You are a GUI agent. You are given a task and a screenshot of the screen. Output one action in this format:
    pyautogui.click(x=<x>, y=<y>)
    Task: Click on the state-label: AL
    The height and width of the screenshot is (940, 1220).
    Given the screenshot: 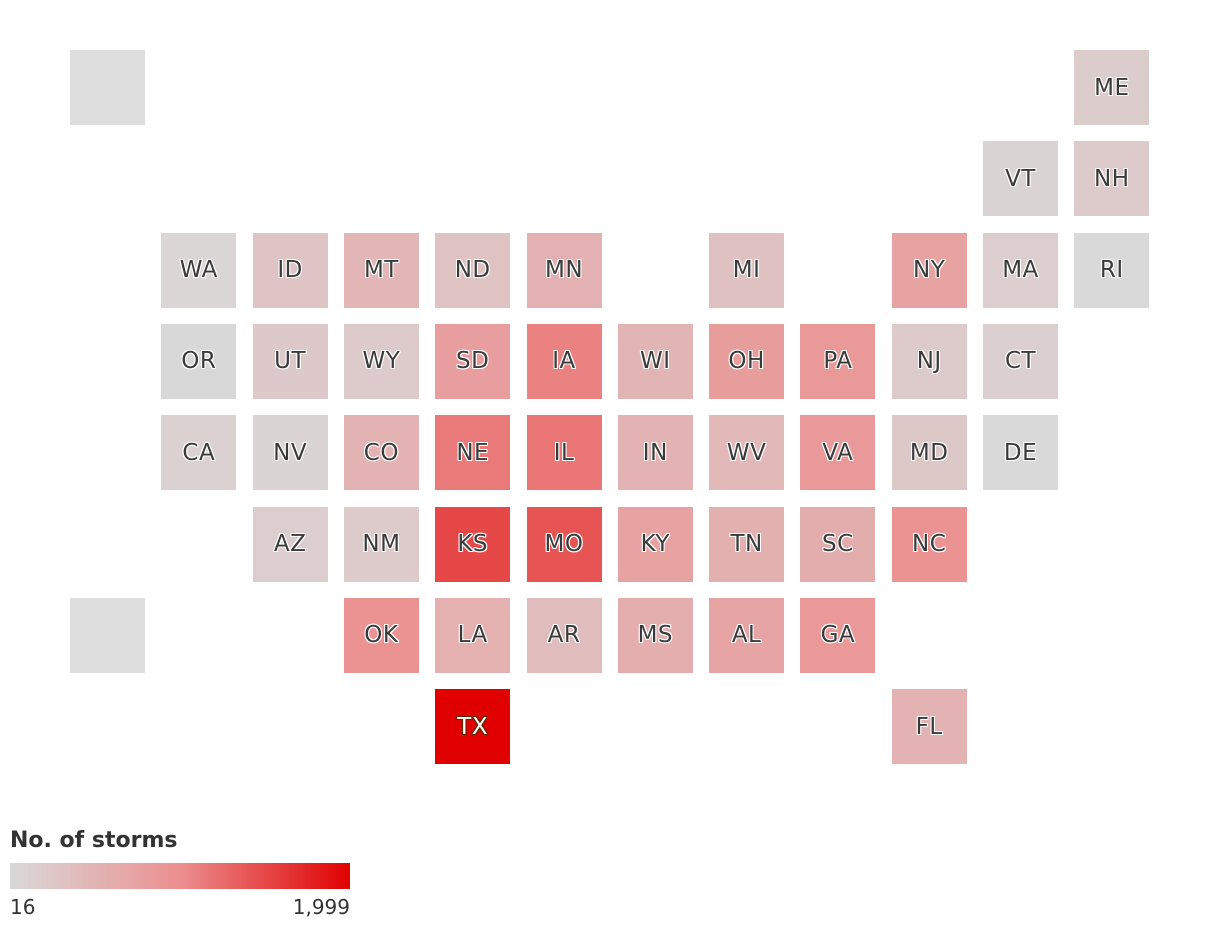 What is the action you would take?
    pyautogui.click(x=746, y=635)
    